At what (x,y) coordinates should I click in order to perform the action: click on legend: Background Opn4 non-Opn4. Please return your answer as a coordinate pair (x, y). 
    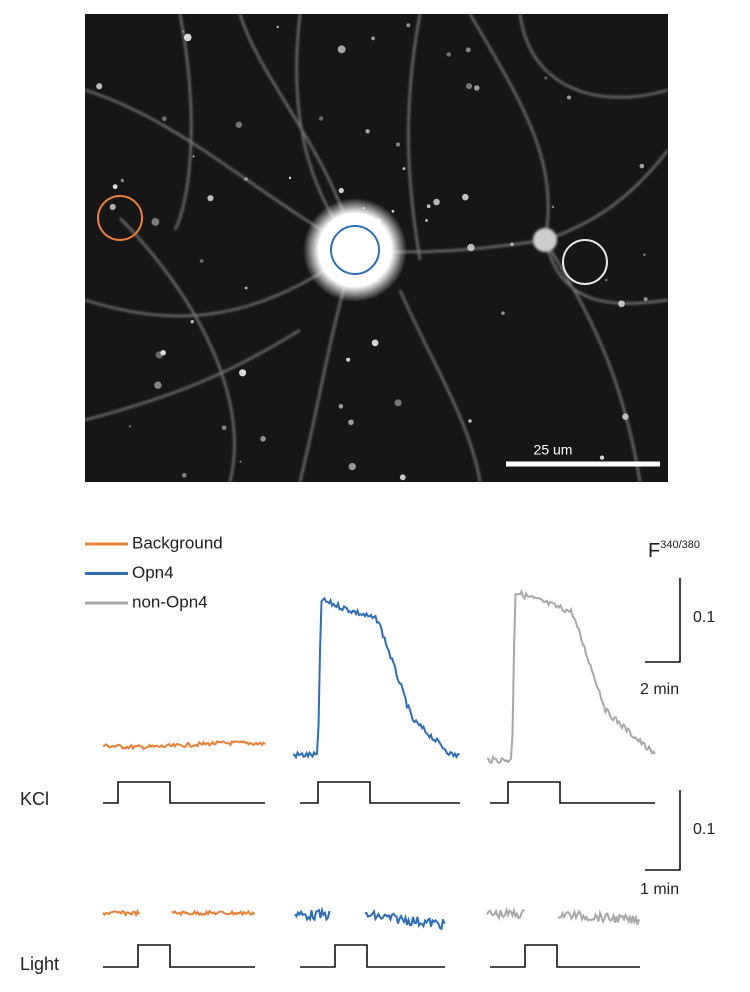
    Looking at the image, I should click on (154, 572).